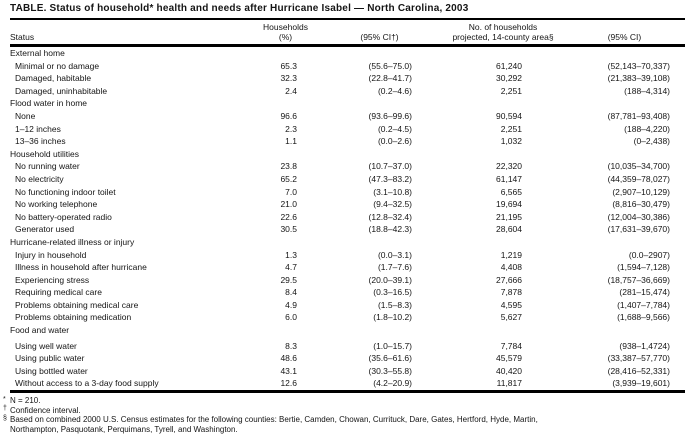 The image size is (694, 446). What do you see at coordinates (392, 345) in the screenshot?
I see `ci-cell: (1.0–15.7)` at bounding box center [392, 345].